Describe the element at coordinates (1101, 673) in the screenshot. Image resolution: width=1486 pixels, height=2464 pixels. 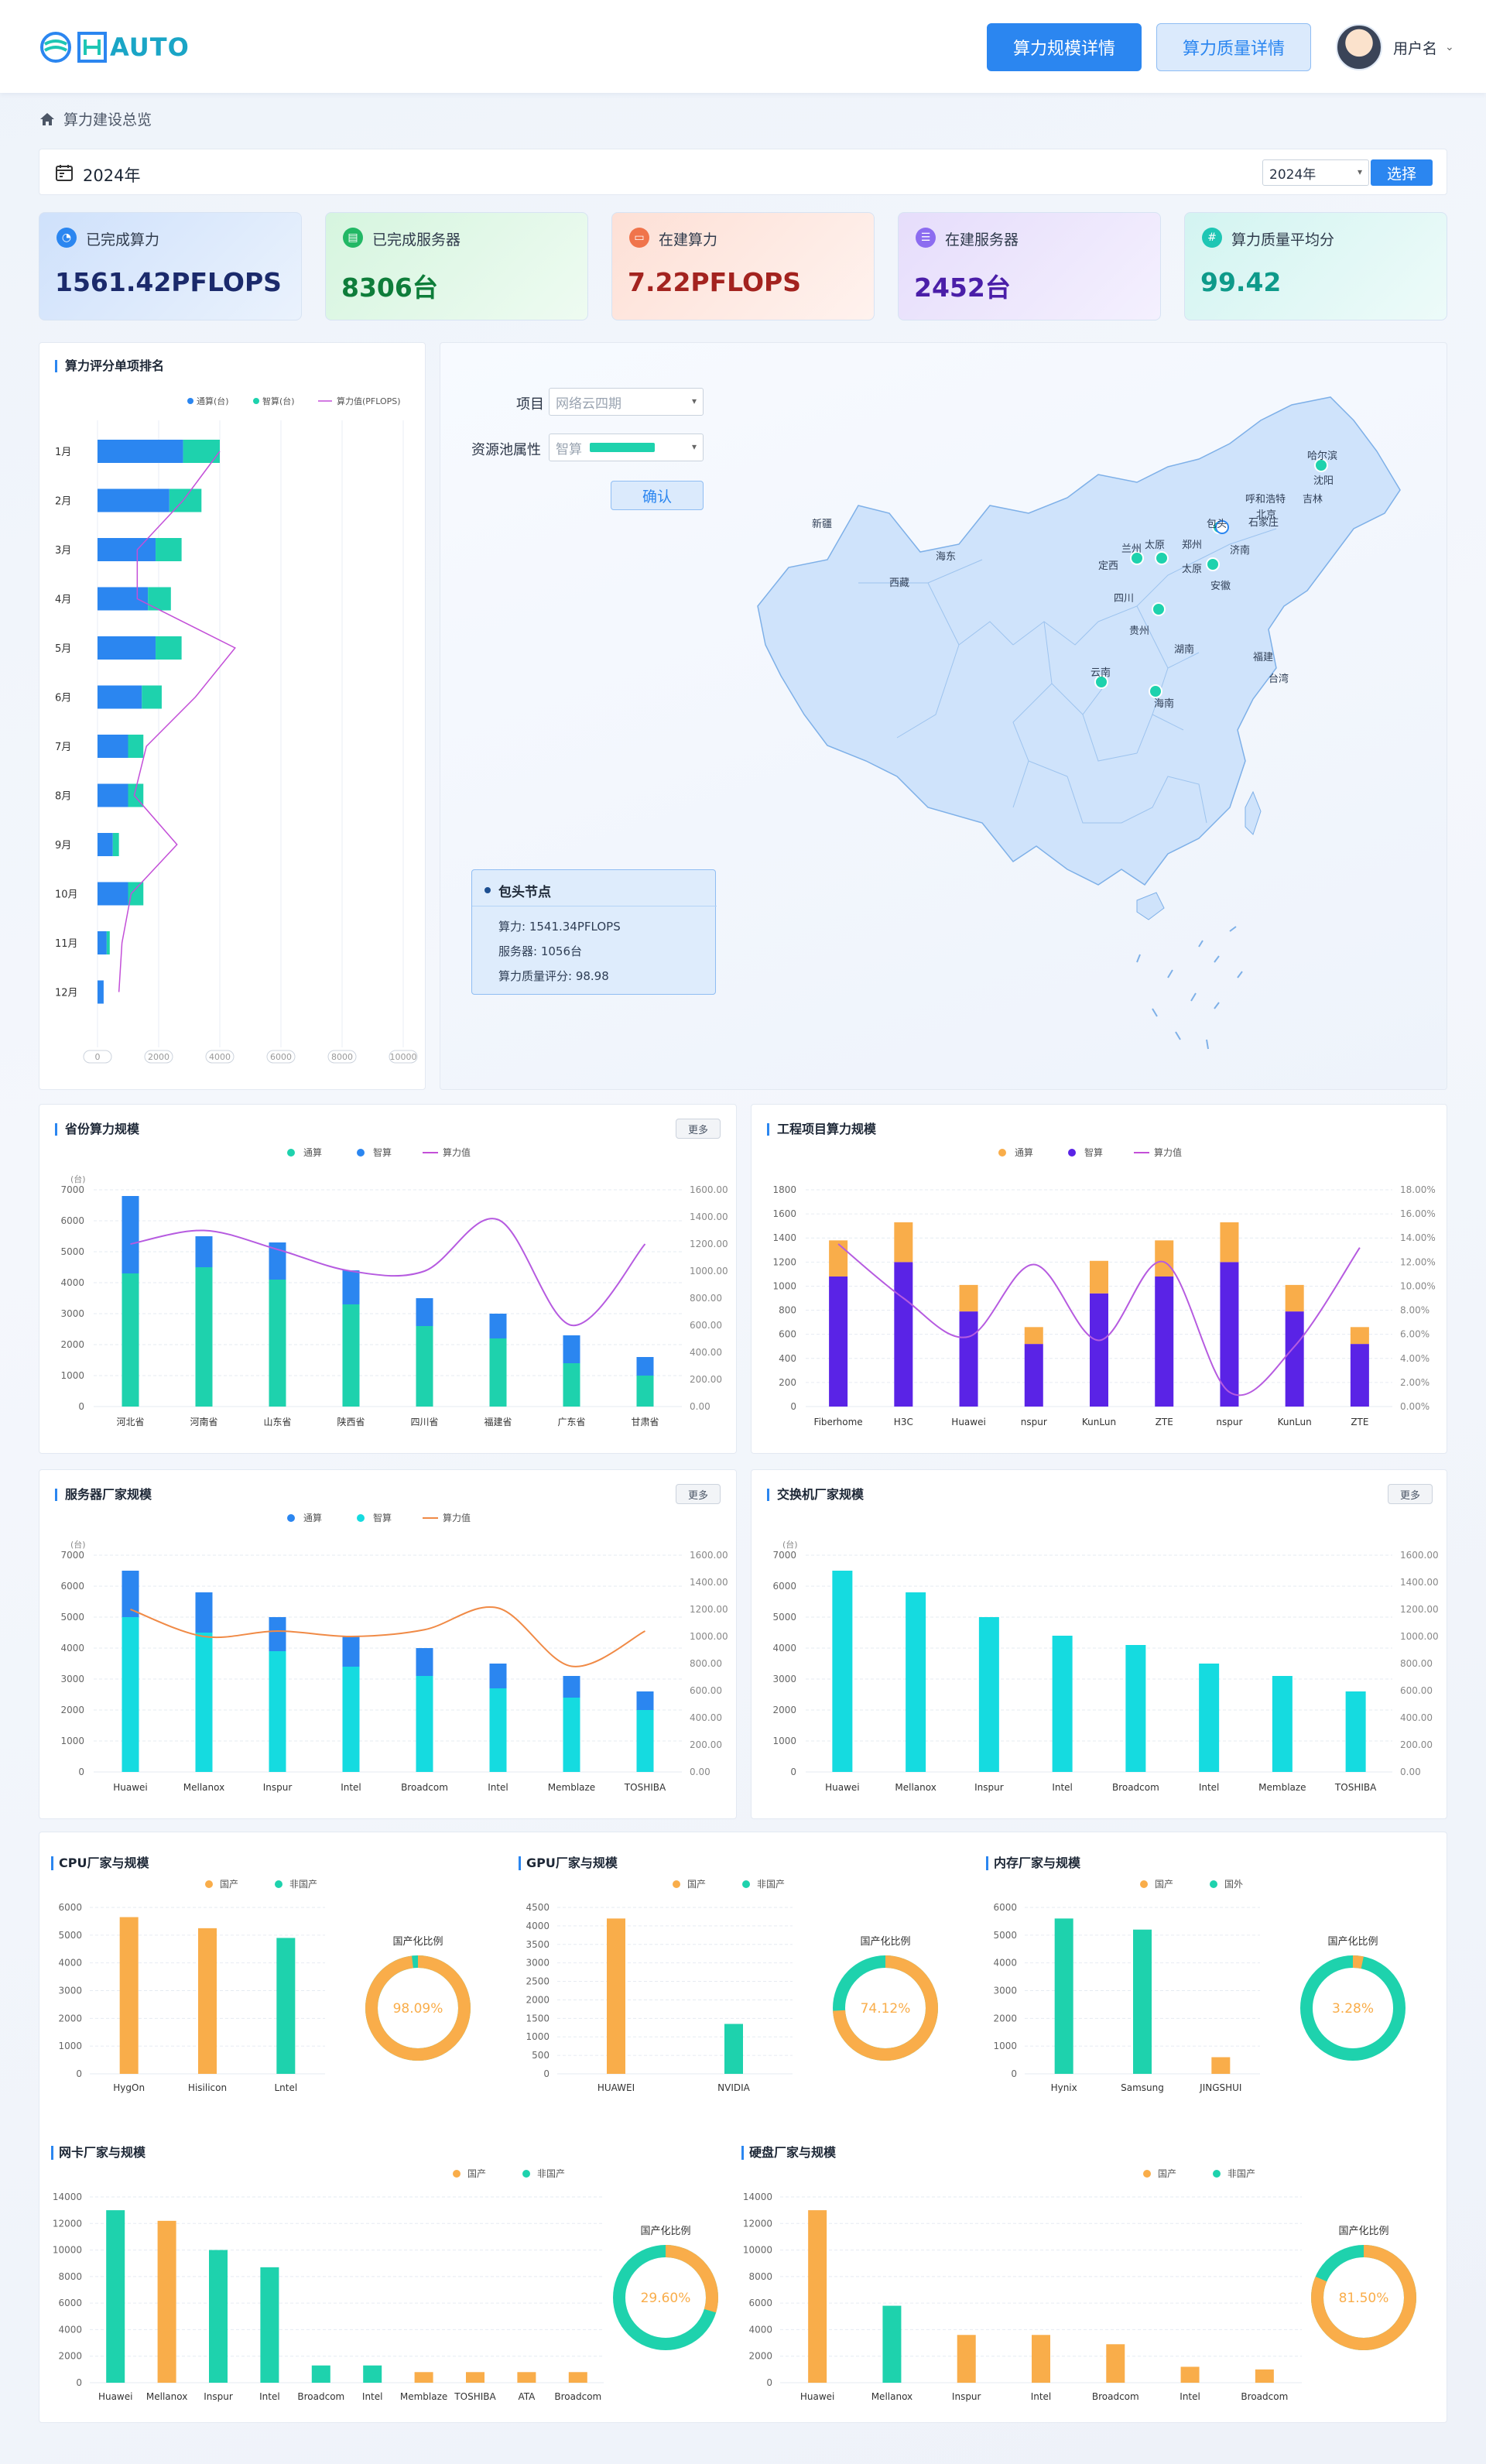
I see `map-city-label: 云南` at that location.